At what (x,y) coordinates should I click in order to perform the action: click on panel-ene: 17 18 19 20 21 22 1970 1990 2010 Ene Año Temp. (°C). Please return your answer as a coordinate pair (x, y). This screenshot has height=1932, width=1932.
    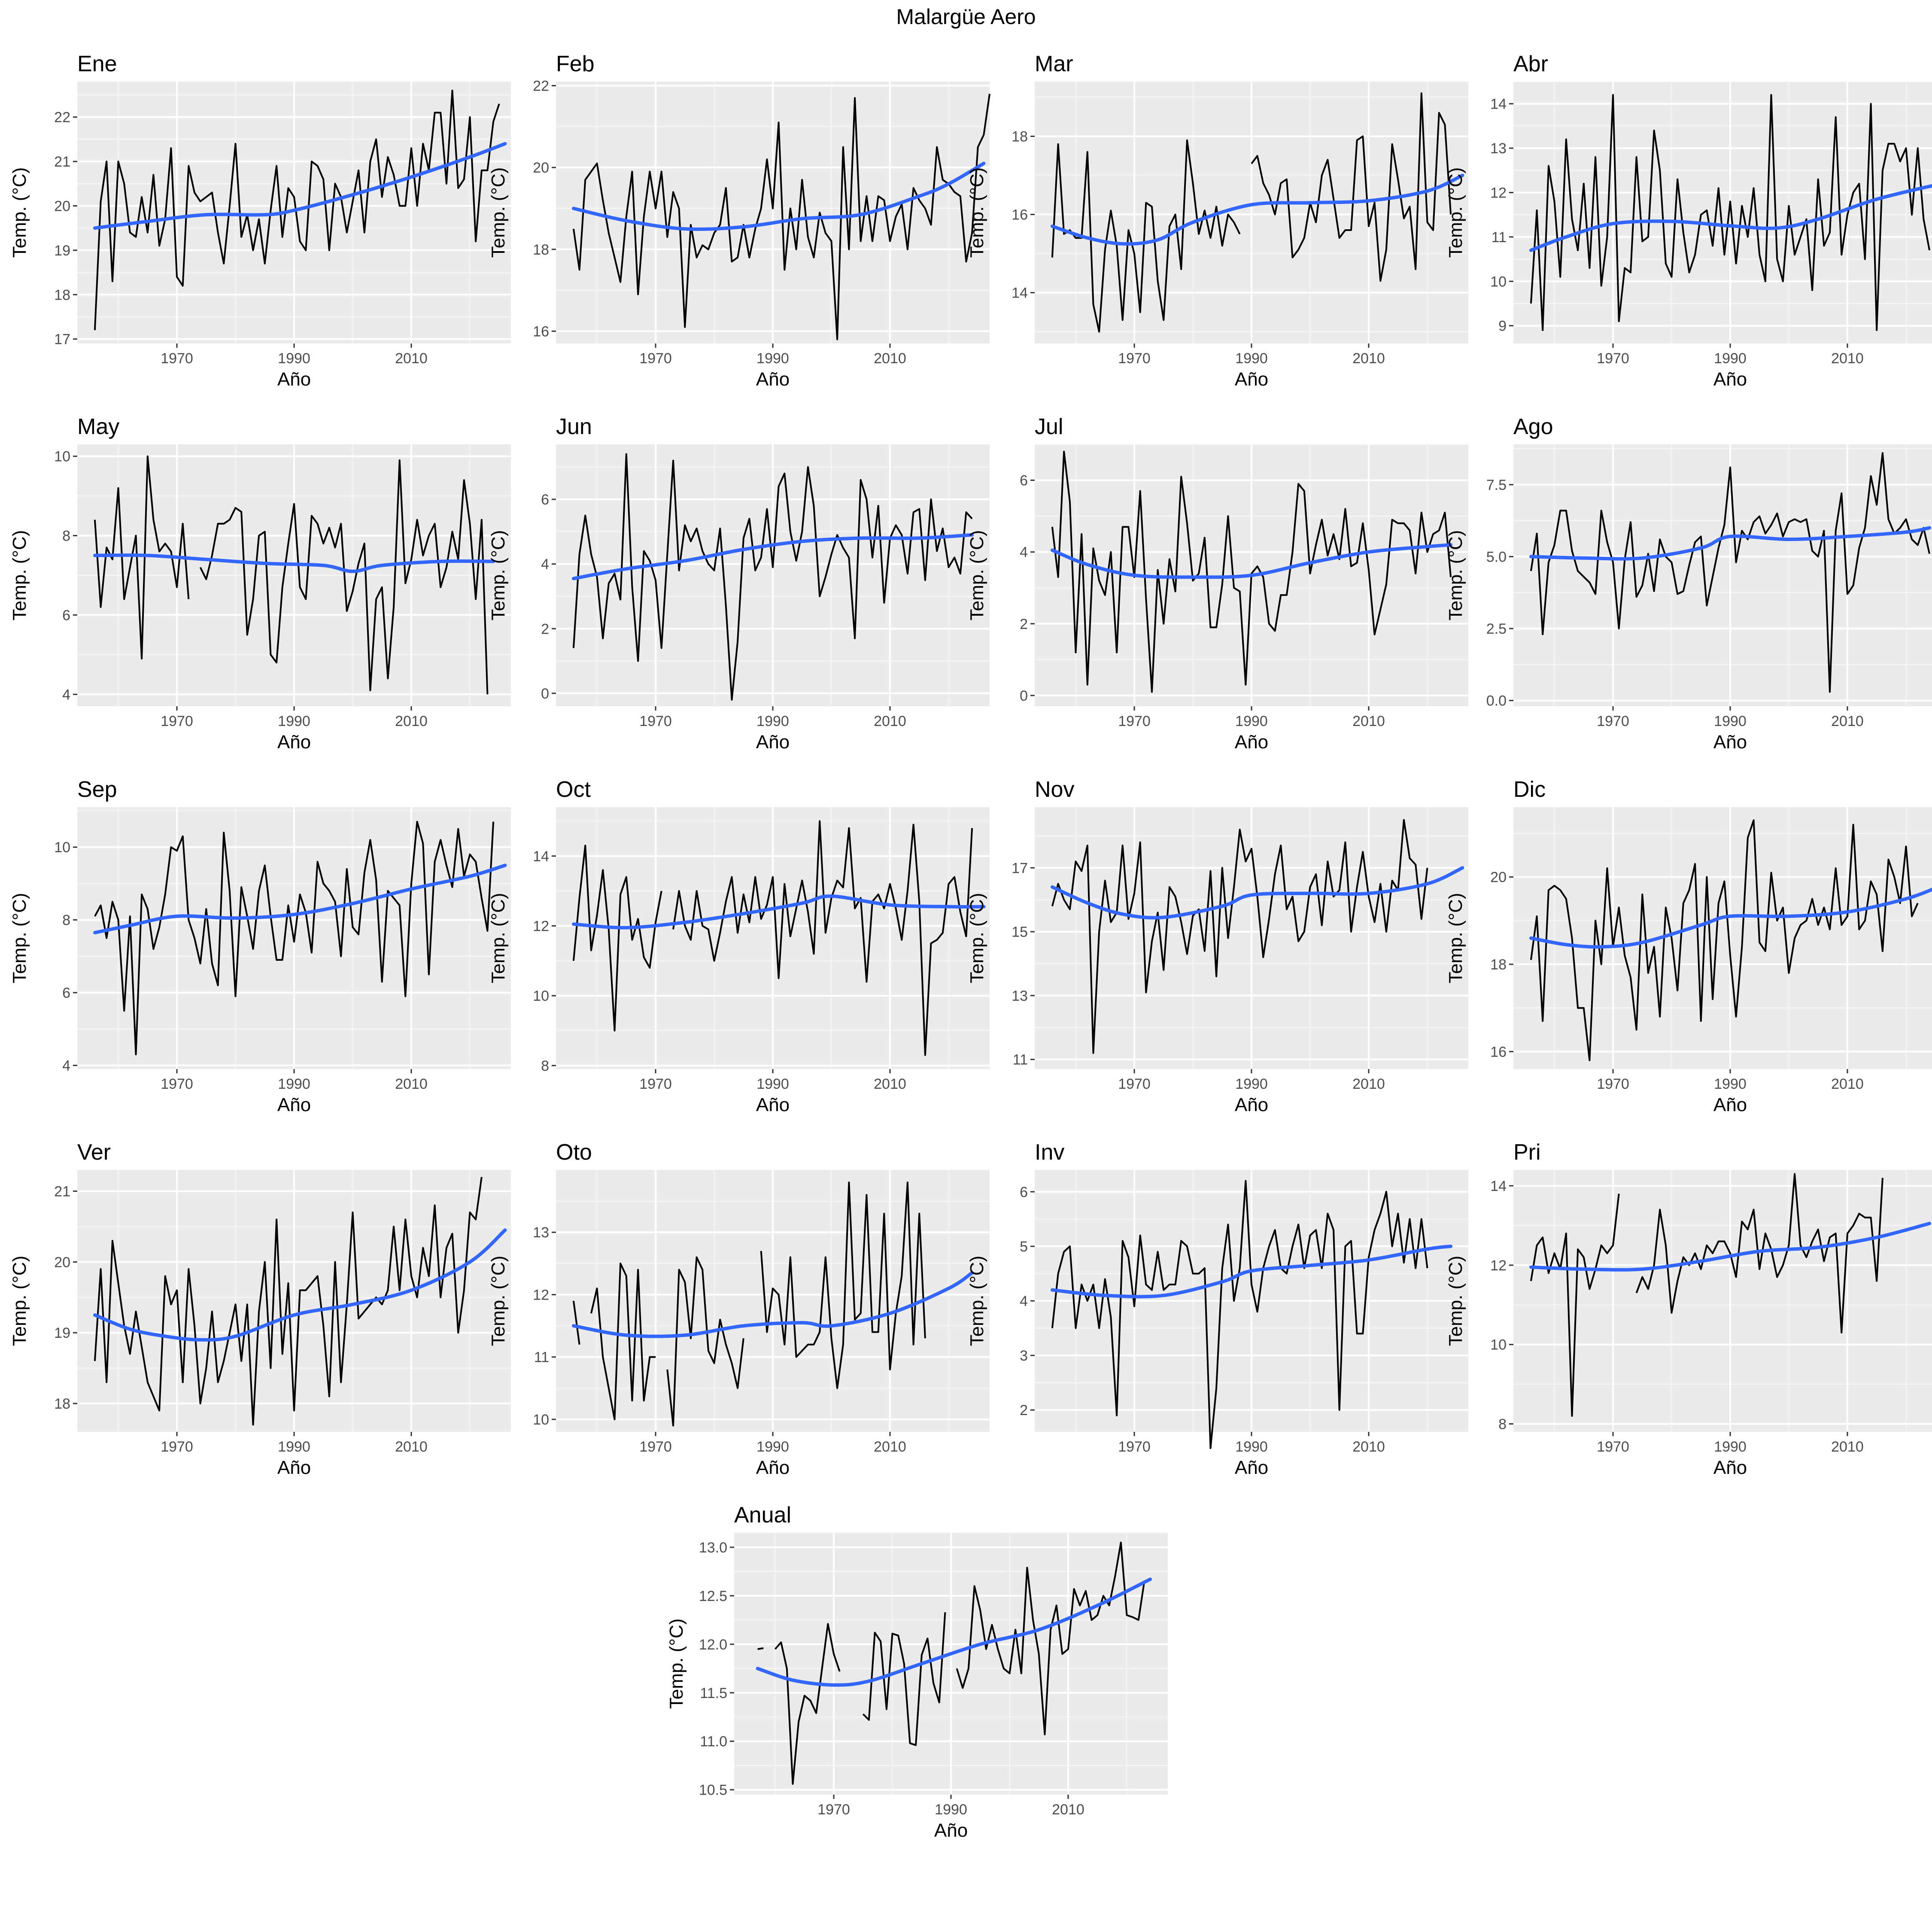
    Looking at the image, I should click on (260, 221).